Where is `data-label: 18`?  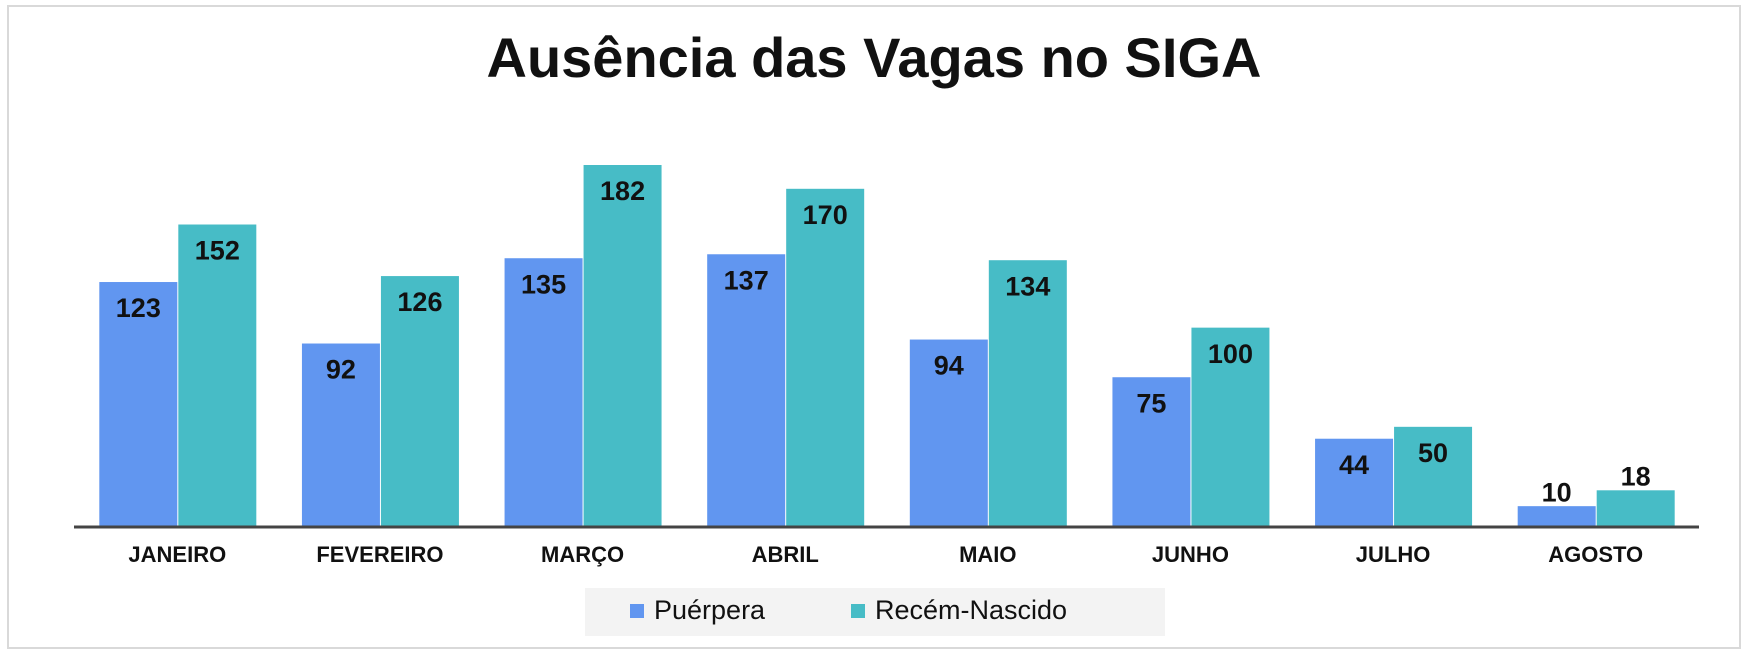 data-label: 18 is located at coordinates (1636, 476).